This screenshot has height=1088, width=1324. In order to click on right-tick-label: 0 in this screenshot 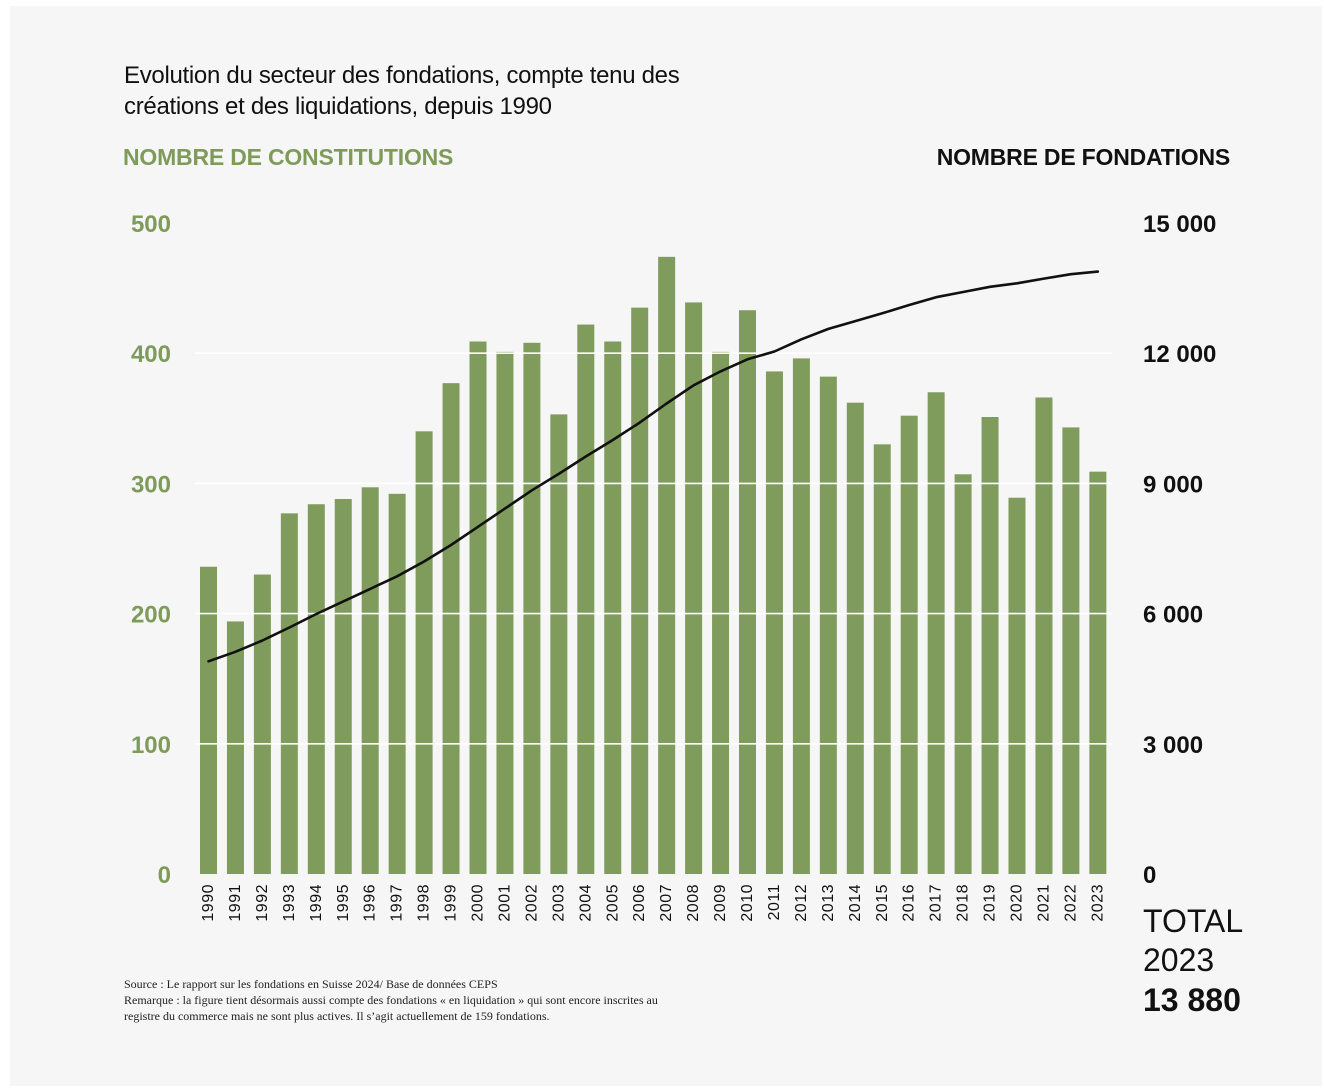, I will do `click(1149, 875)`.